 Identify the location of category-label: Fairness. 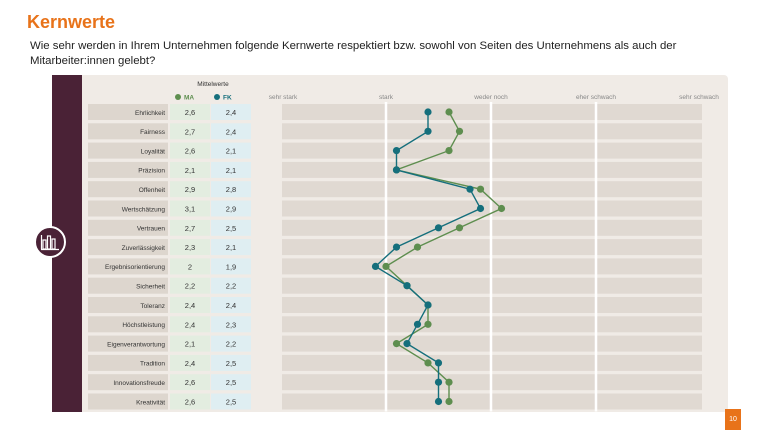
(153, 132).